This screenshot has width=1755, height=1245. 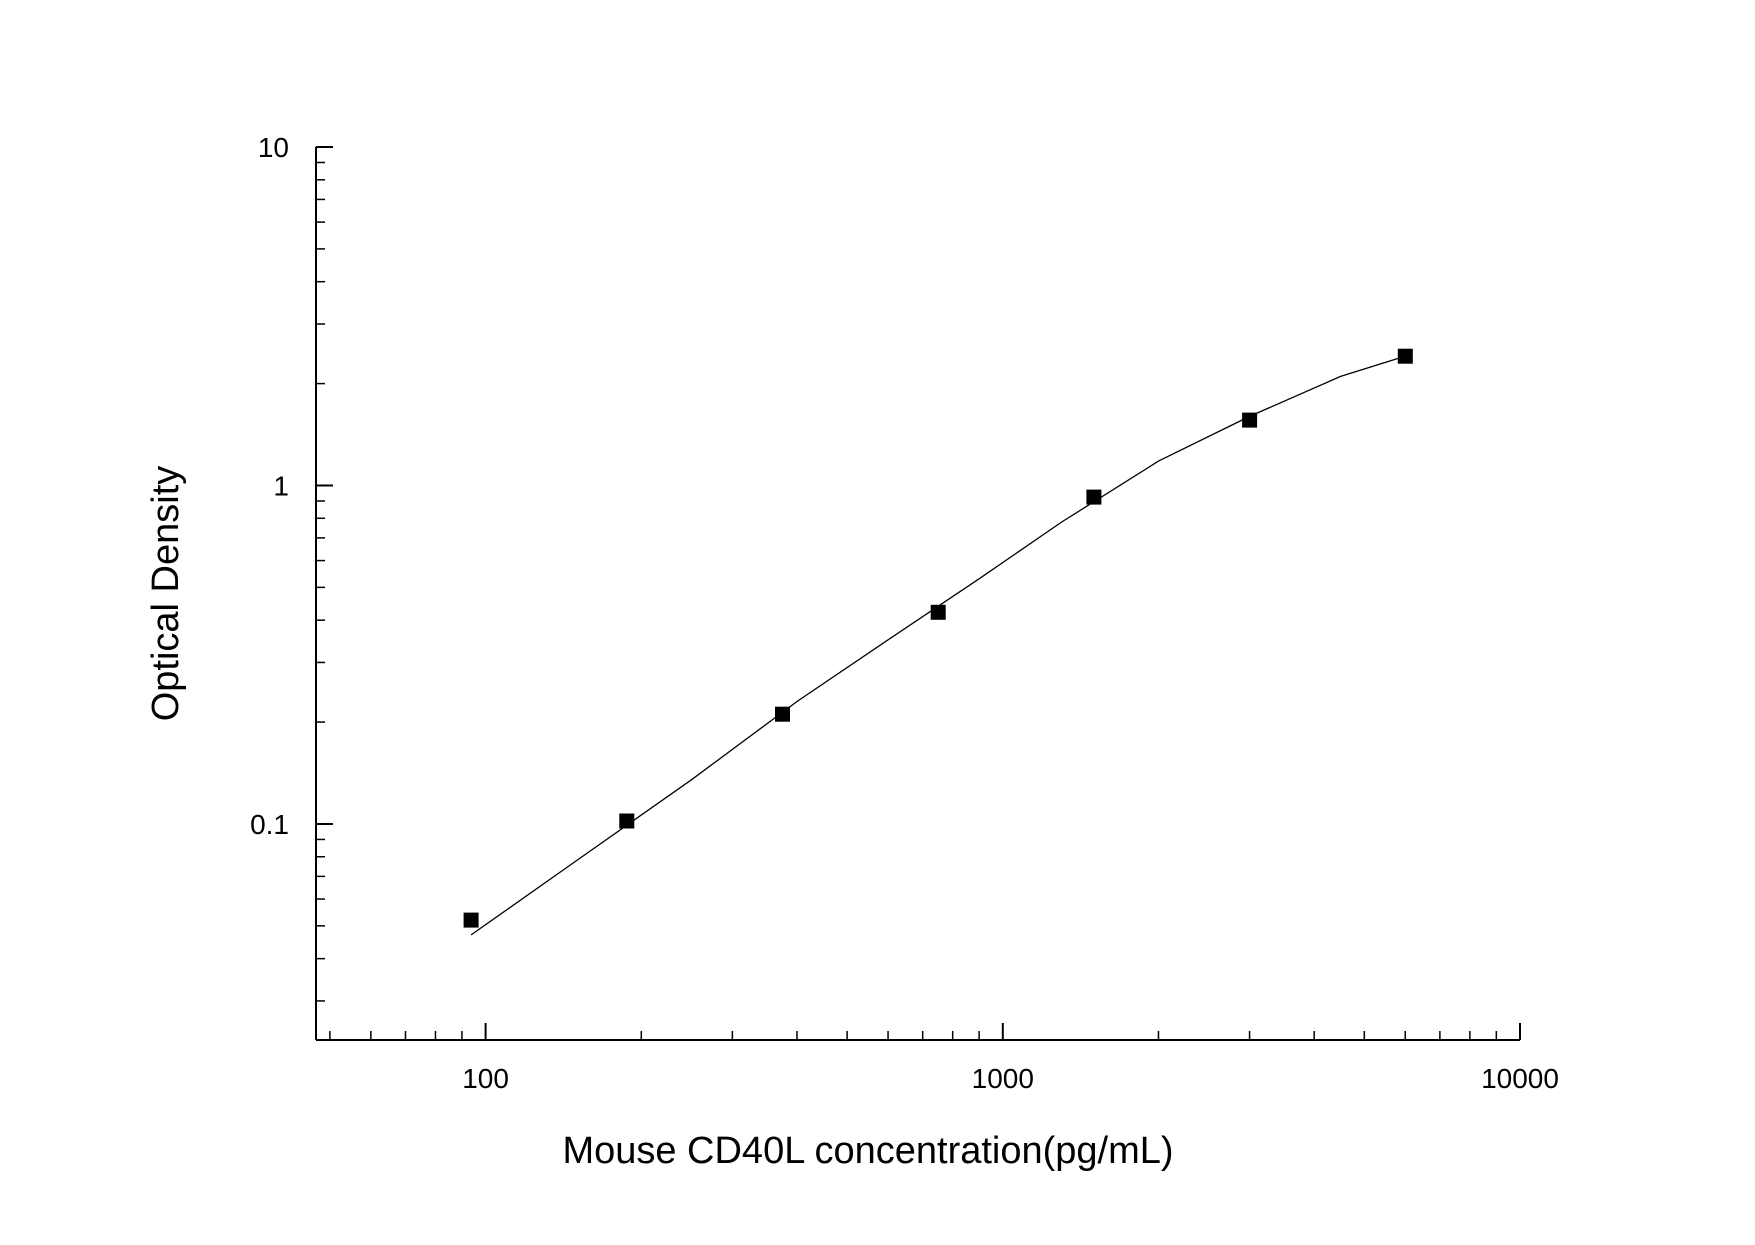 What do you see at coordinates (1520, 1078) in the screenshot?
I see `x-tick-label: 10000` at bounding box center [1520, 1078].